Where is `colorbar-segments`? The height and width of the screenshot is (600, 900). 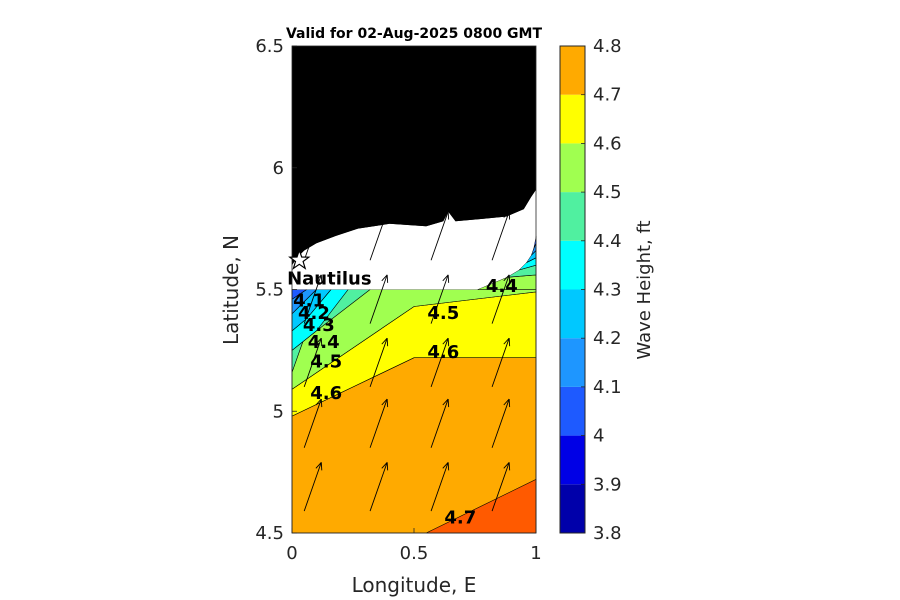 colorbar-segments is located at coordinates (572, 289).